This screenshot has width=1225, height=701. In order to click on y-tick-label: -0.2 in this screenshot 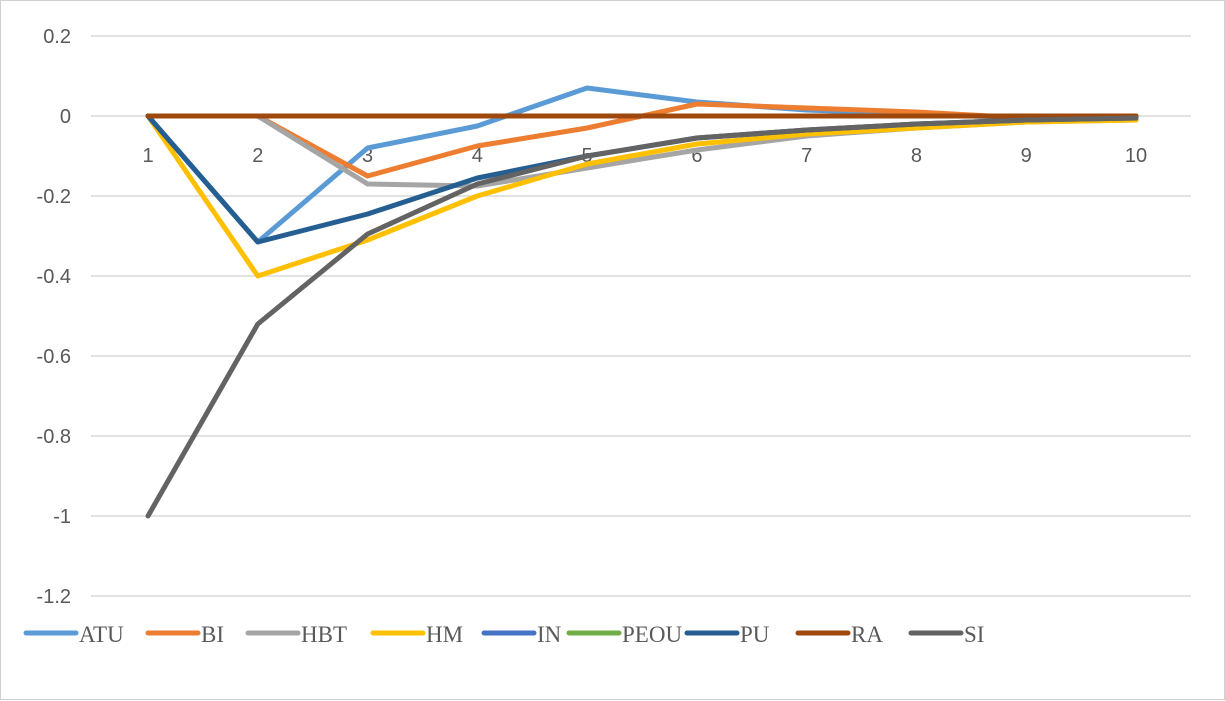, I will do `click(54, 197)`.